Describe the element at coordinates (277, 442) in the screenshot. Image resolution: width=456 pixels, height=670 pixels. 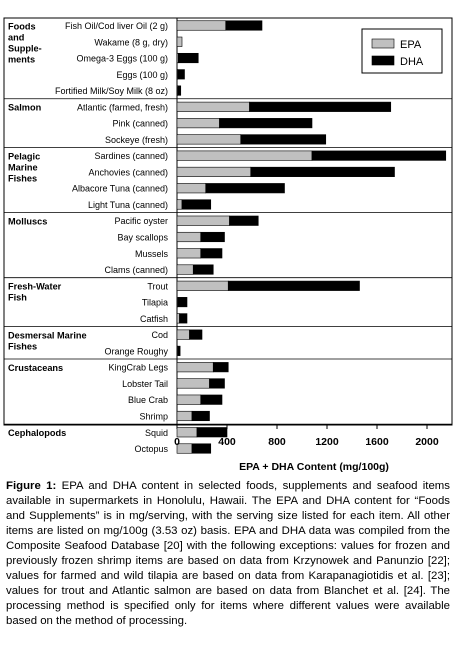
I see `x-tick-label: 800` at that location.